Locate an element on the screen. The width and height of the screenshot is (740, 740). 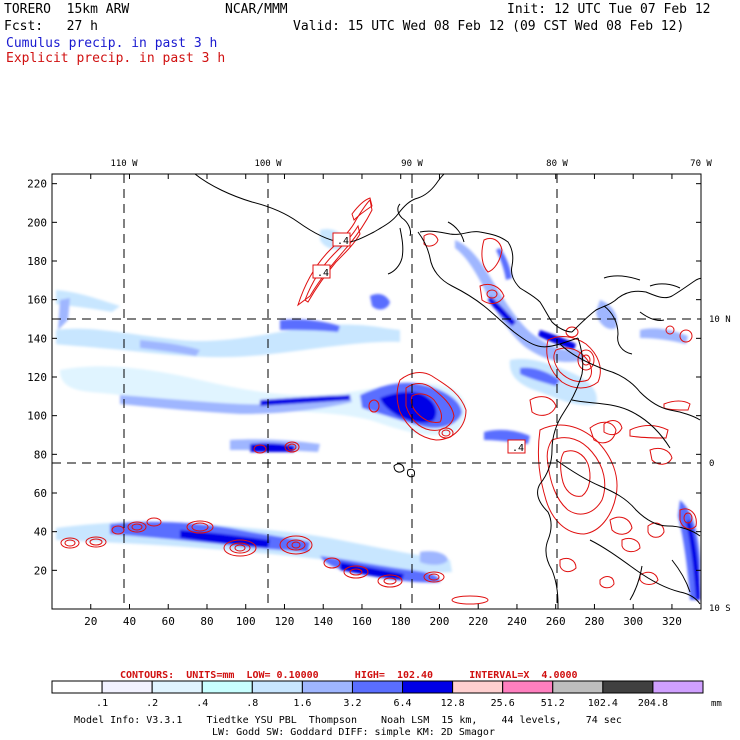
colorbar-label: .1 is located at coordinates (102, 703).